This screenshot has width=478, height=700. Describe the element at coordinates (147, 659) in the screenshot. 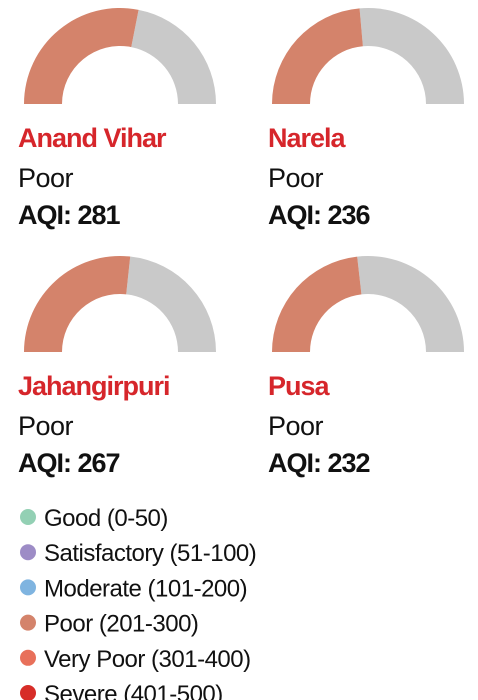

I see `legend-label: Very Poor (301-400)` at that location.